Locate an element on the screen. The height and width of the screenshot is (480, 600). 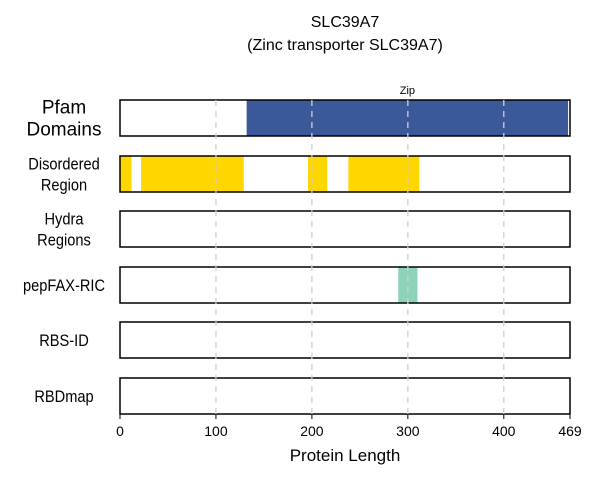
track-disordered: Disordered Region is located at coordinates (299, 175).